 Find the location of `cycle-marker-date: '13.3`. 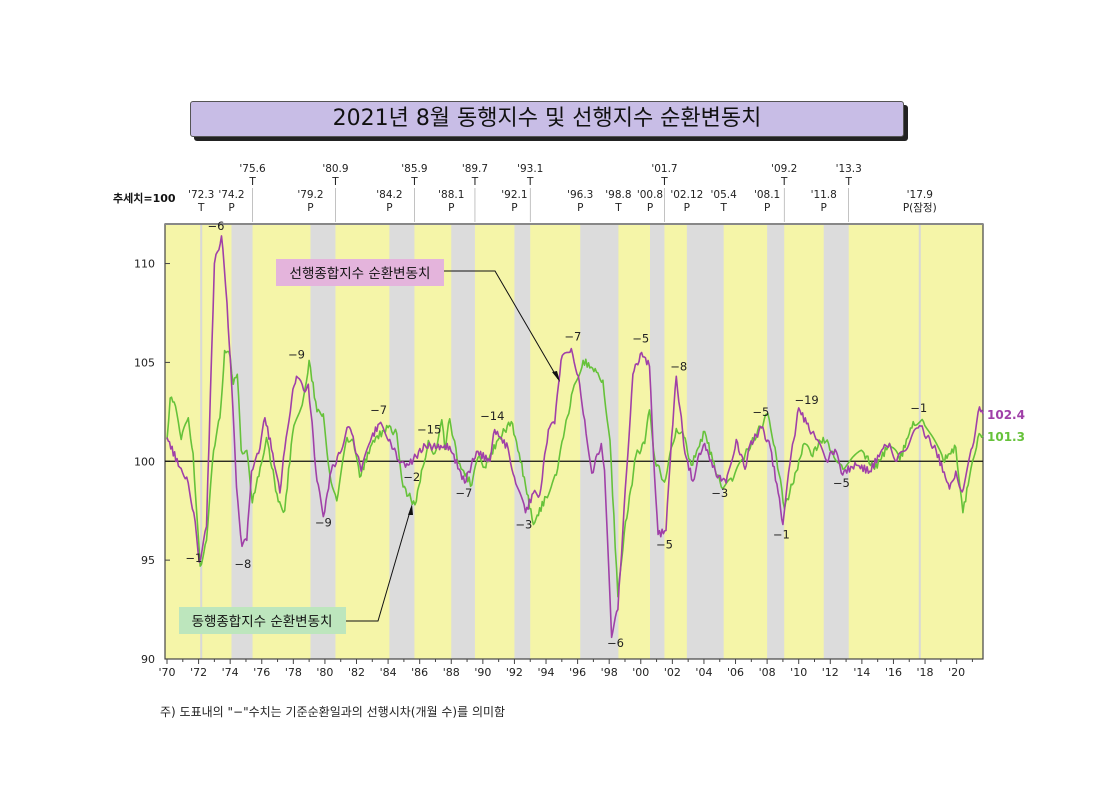

cycle-marker-date: '13.3 is located at coordinates (849, 169).